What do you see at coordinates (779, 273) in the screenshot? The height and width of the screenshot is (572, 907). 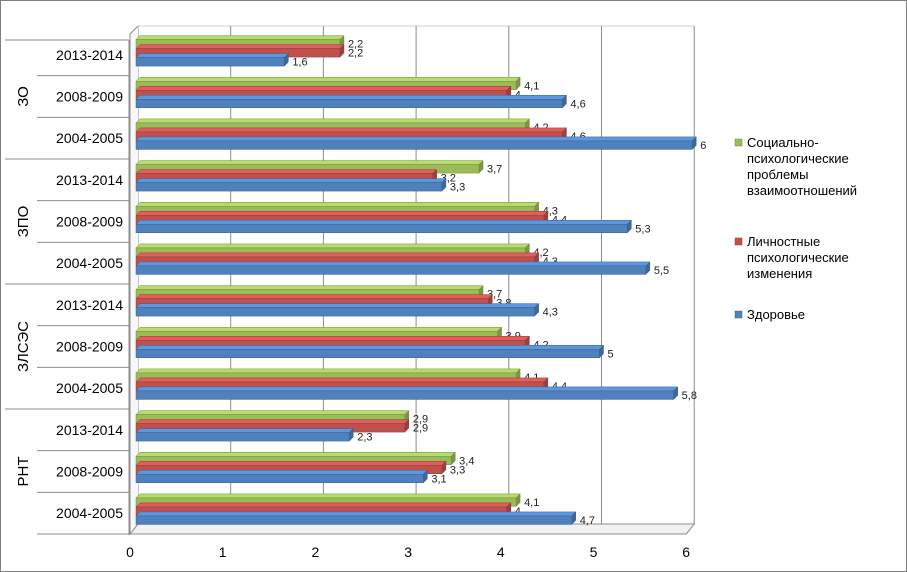 I see `legend-label: изменения` at bounding box center [779, 273].